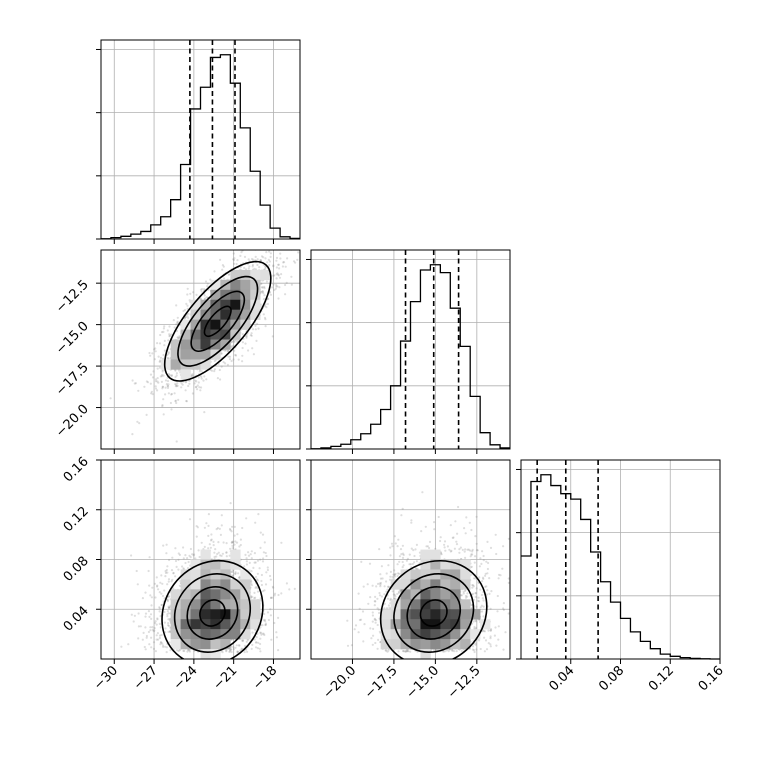  I want to click on hist-1-steps, so click(410, 357).